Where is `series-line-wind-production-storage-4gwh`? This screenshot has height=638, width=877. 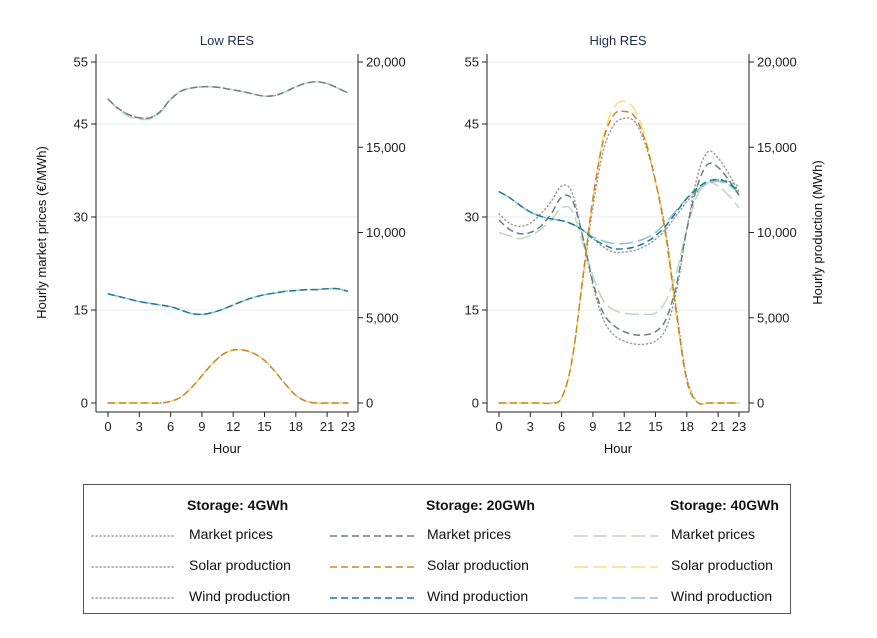 series-line-wind-production-storage-4gwh is located at coordinates (619, 216).